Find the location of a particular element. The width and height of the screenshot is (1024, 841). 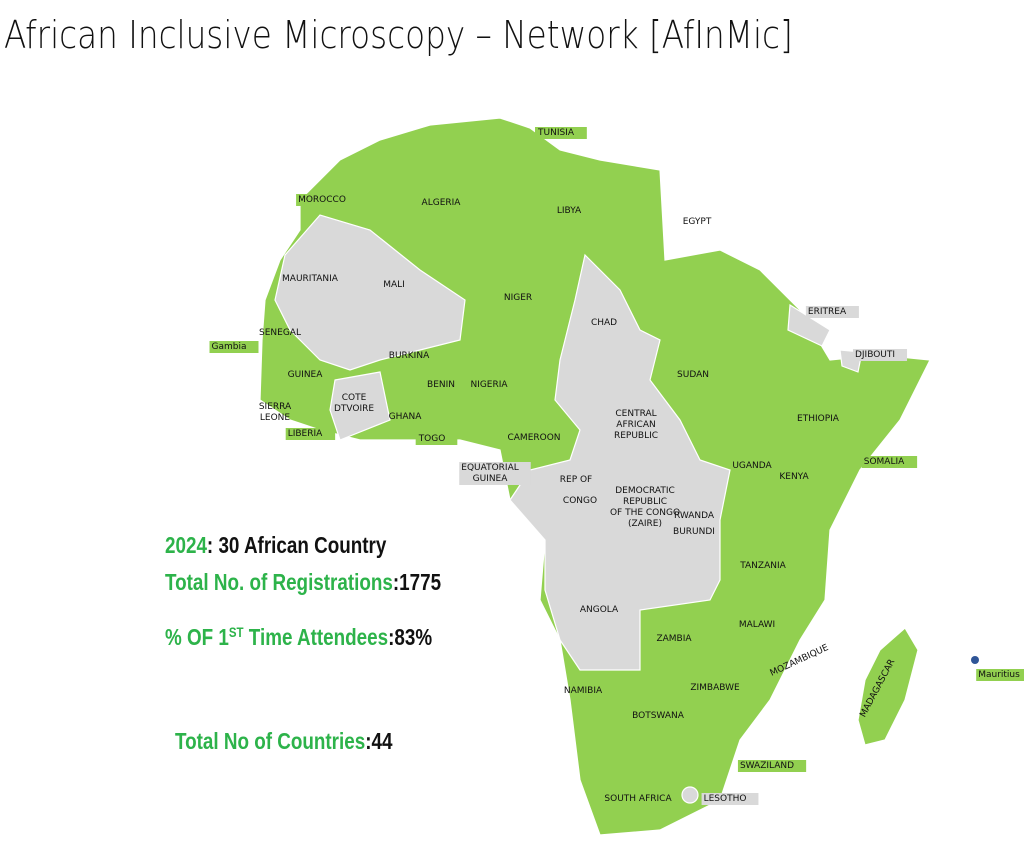

country-name: SIERRA LEONE is located at coordinates (275, 412).